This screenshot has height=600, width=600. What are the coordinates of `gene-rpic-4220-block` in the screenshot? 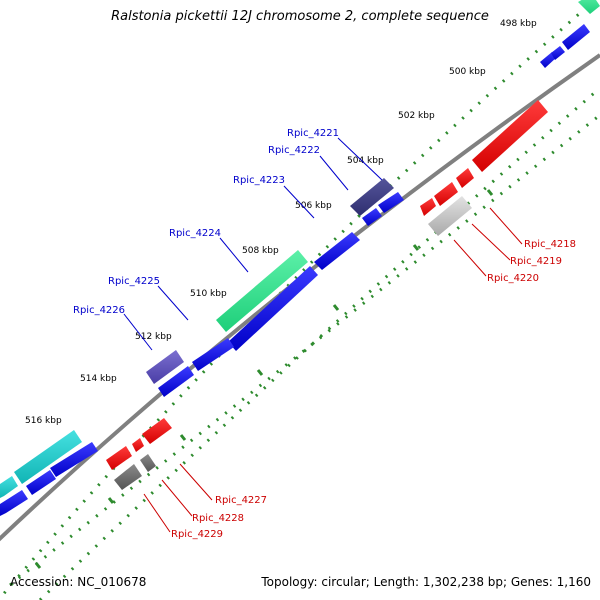 It's located at (450, 216).